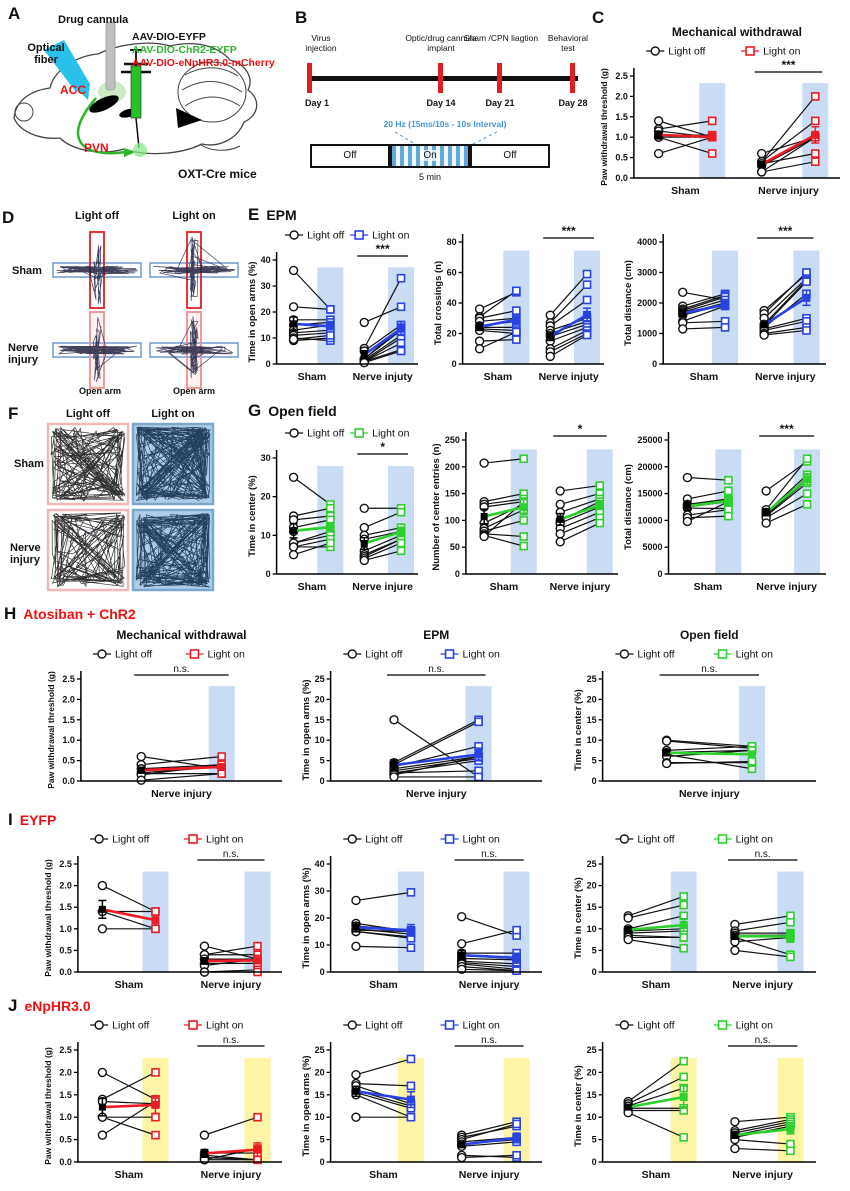 The image size is (850, 1191). Describe the element at coordinates (452, 467) in the screenshot. I see `svg-text: 200` at that location.